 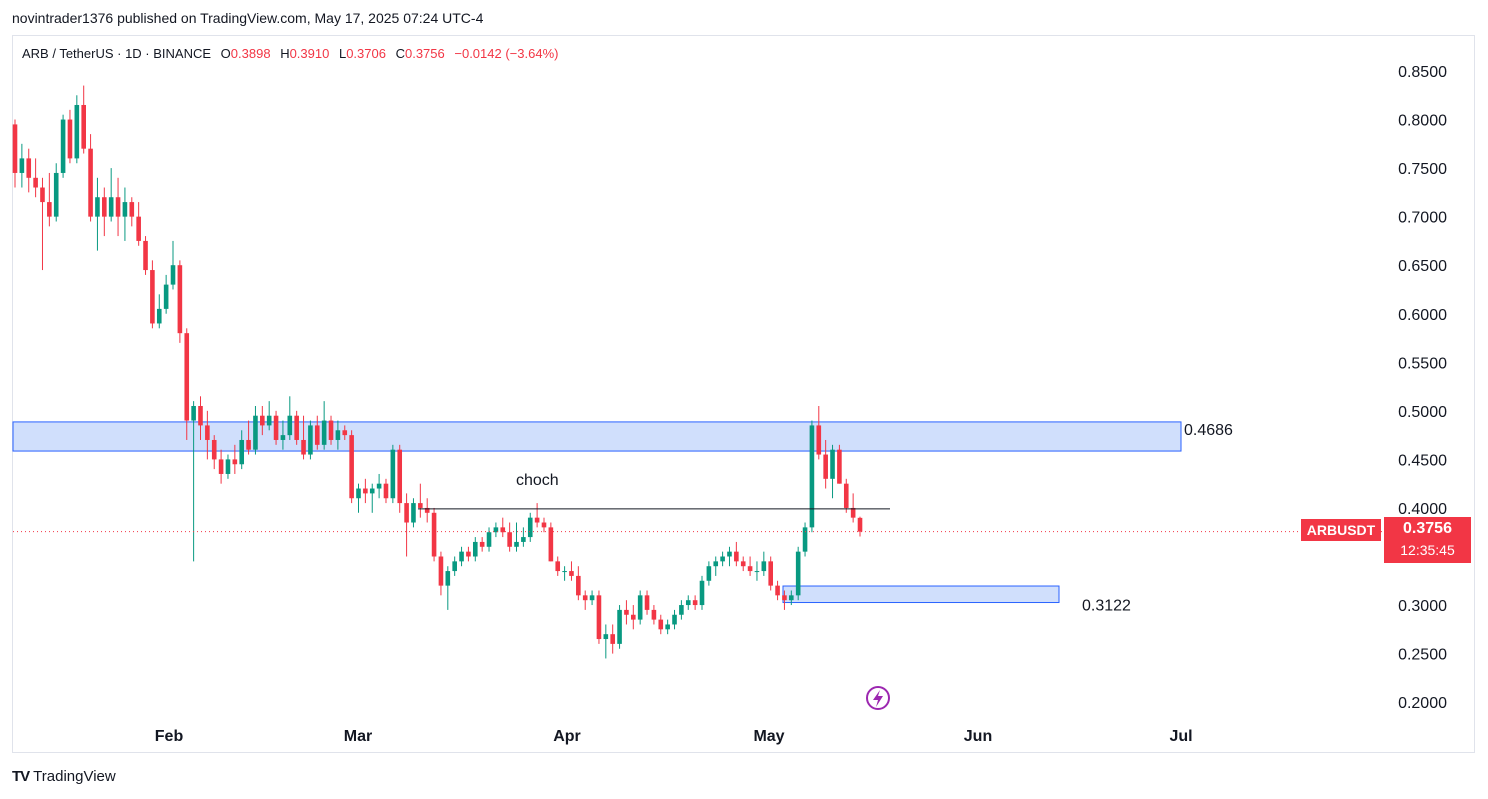 I want to click on legend-open: 0.3898, so click(x=250, y=53).